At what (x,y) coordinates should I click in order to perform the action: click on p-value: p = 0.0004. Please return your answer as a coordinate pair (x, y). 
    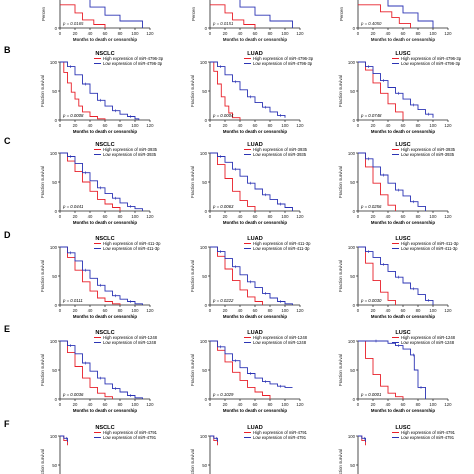
    Looking at the image, I should click on (223, 115).